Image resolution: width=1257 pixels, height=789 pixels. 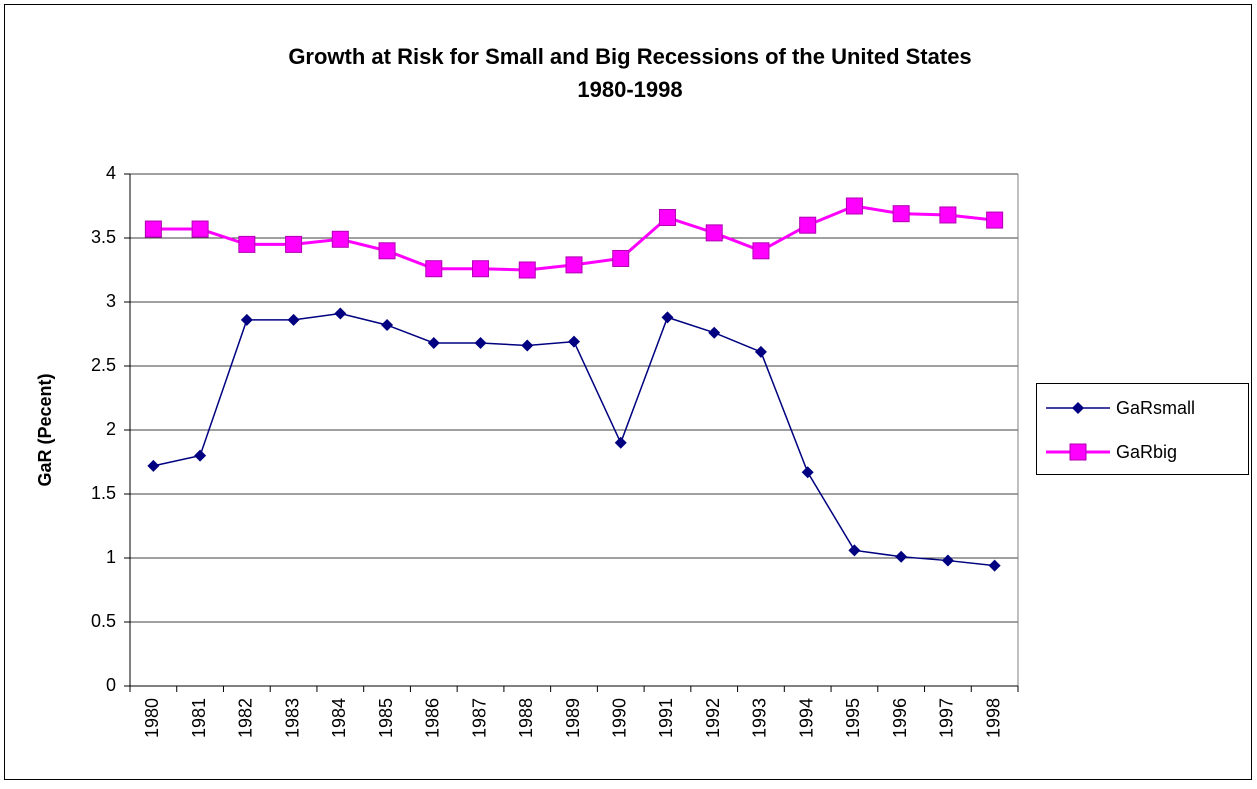 I want to click on x-tick-label: 1996, so click(x=900, y=718).